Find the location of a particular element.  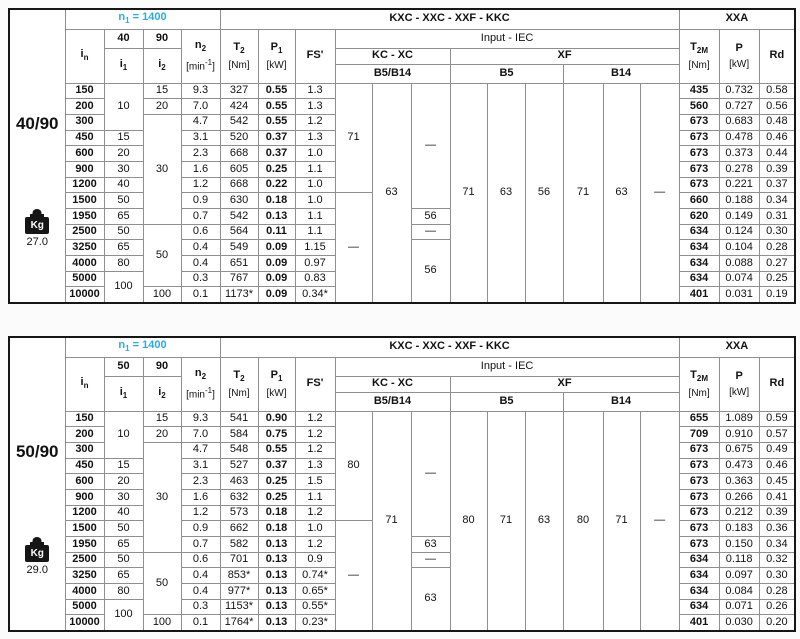

in-ratio-value: 900 is located at coordinates (84, 169).